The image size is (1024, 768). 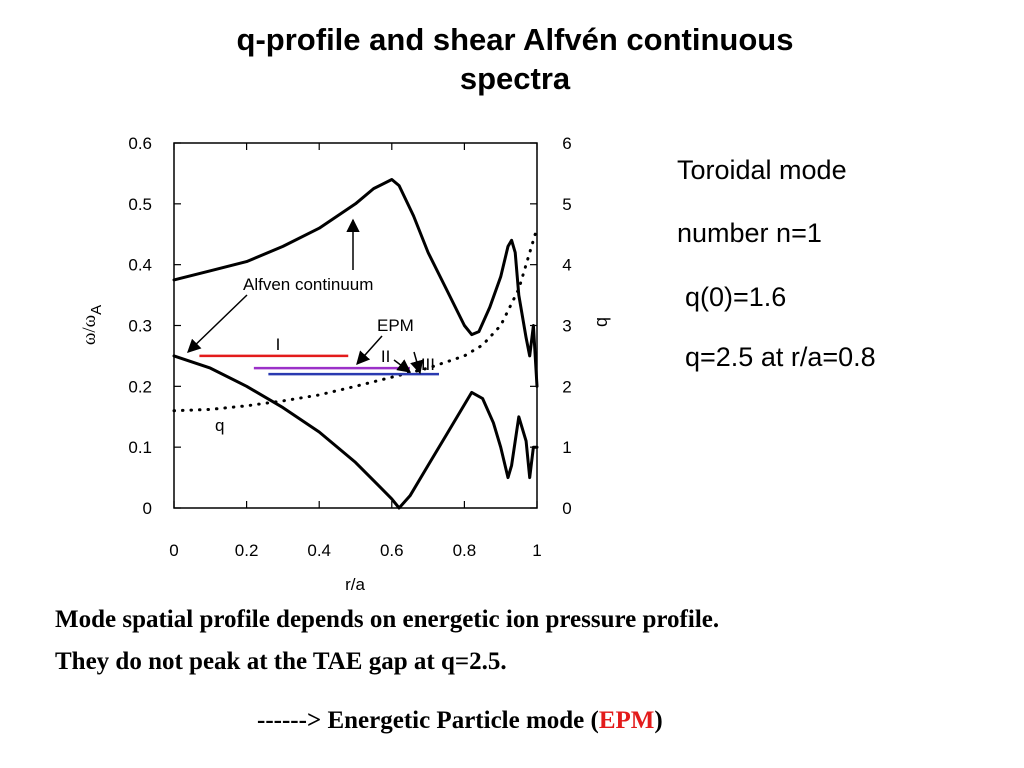 I want to click on y2-axis-label-text: b, so click(x=603, y=322).